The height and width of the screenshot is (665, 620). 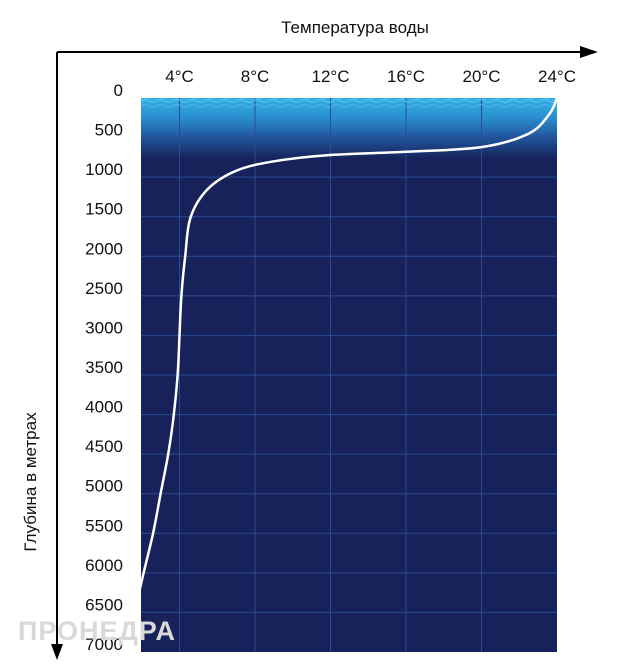 What do you see at coordinates (104, 486) in the screenshot?
I see `y-tick-label: 5000` at bounding box center [104, 486].